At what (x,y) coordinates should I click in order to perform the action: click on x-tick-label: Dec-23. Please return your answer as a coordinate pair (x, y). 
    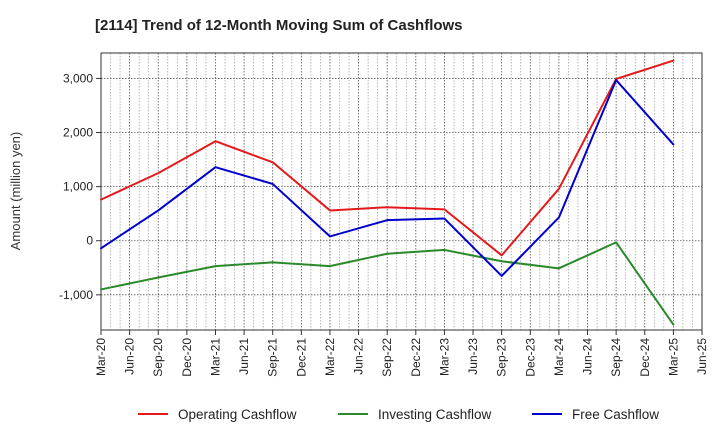
    Looking at the image, I should click on (530, 357).